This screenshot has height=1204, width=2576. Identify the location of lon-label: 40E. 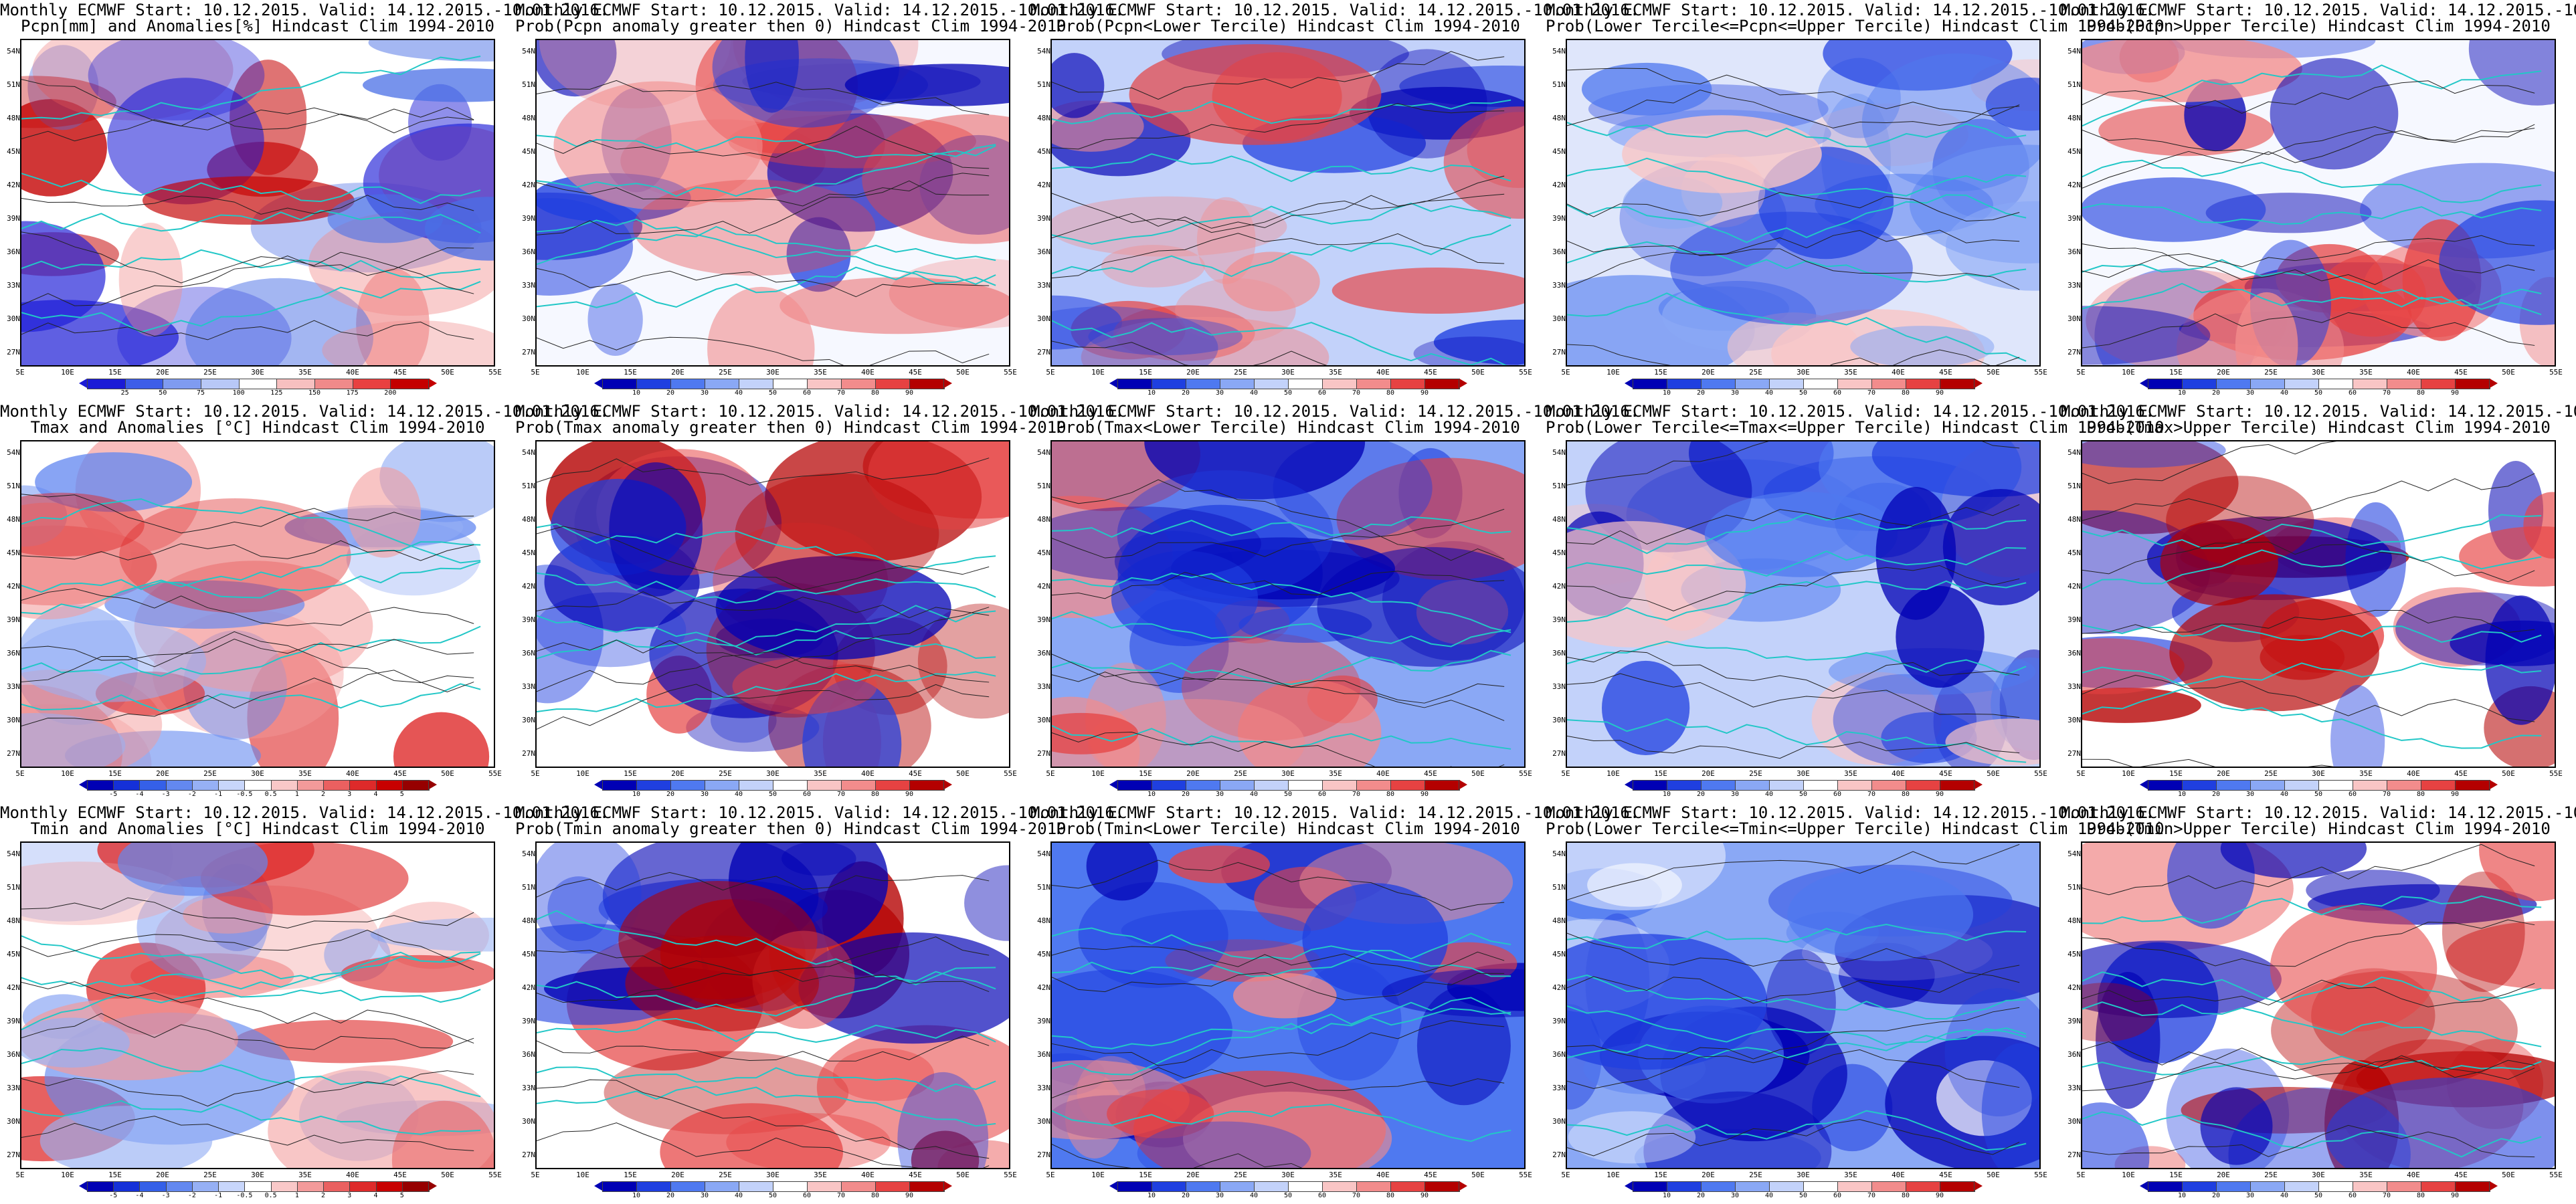
(868, 372).